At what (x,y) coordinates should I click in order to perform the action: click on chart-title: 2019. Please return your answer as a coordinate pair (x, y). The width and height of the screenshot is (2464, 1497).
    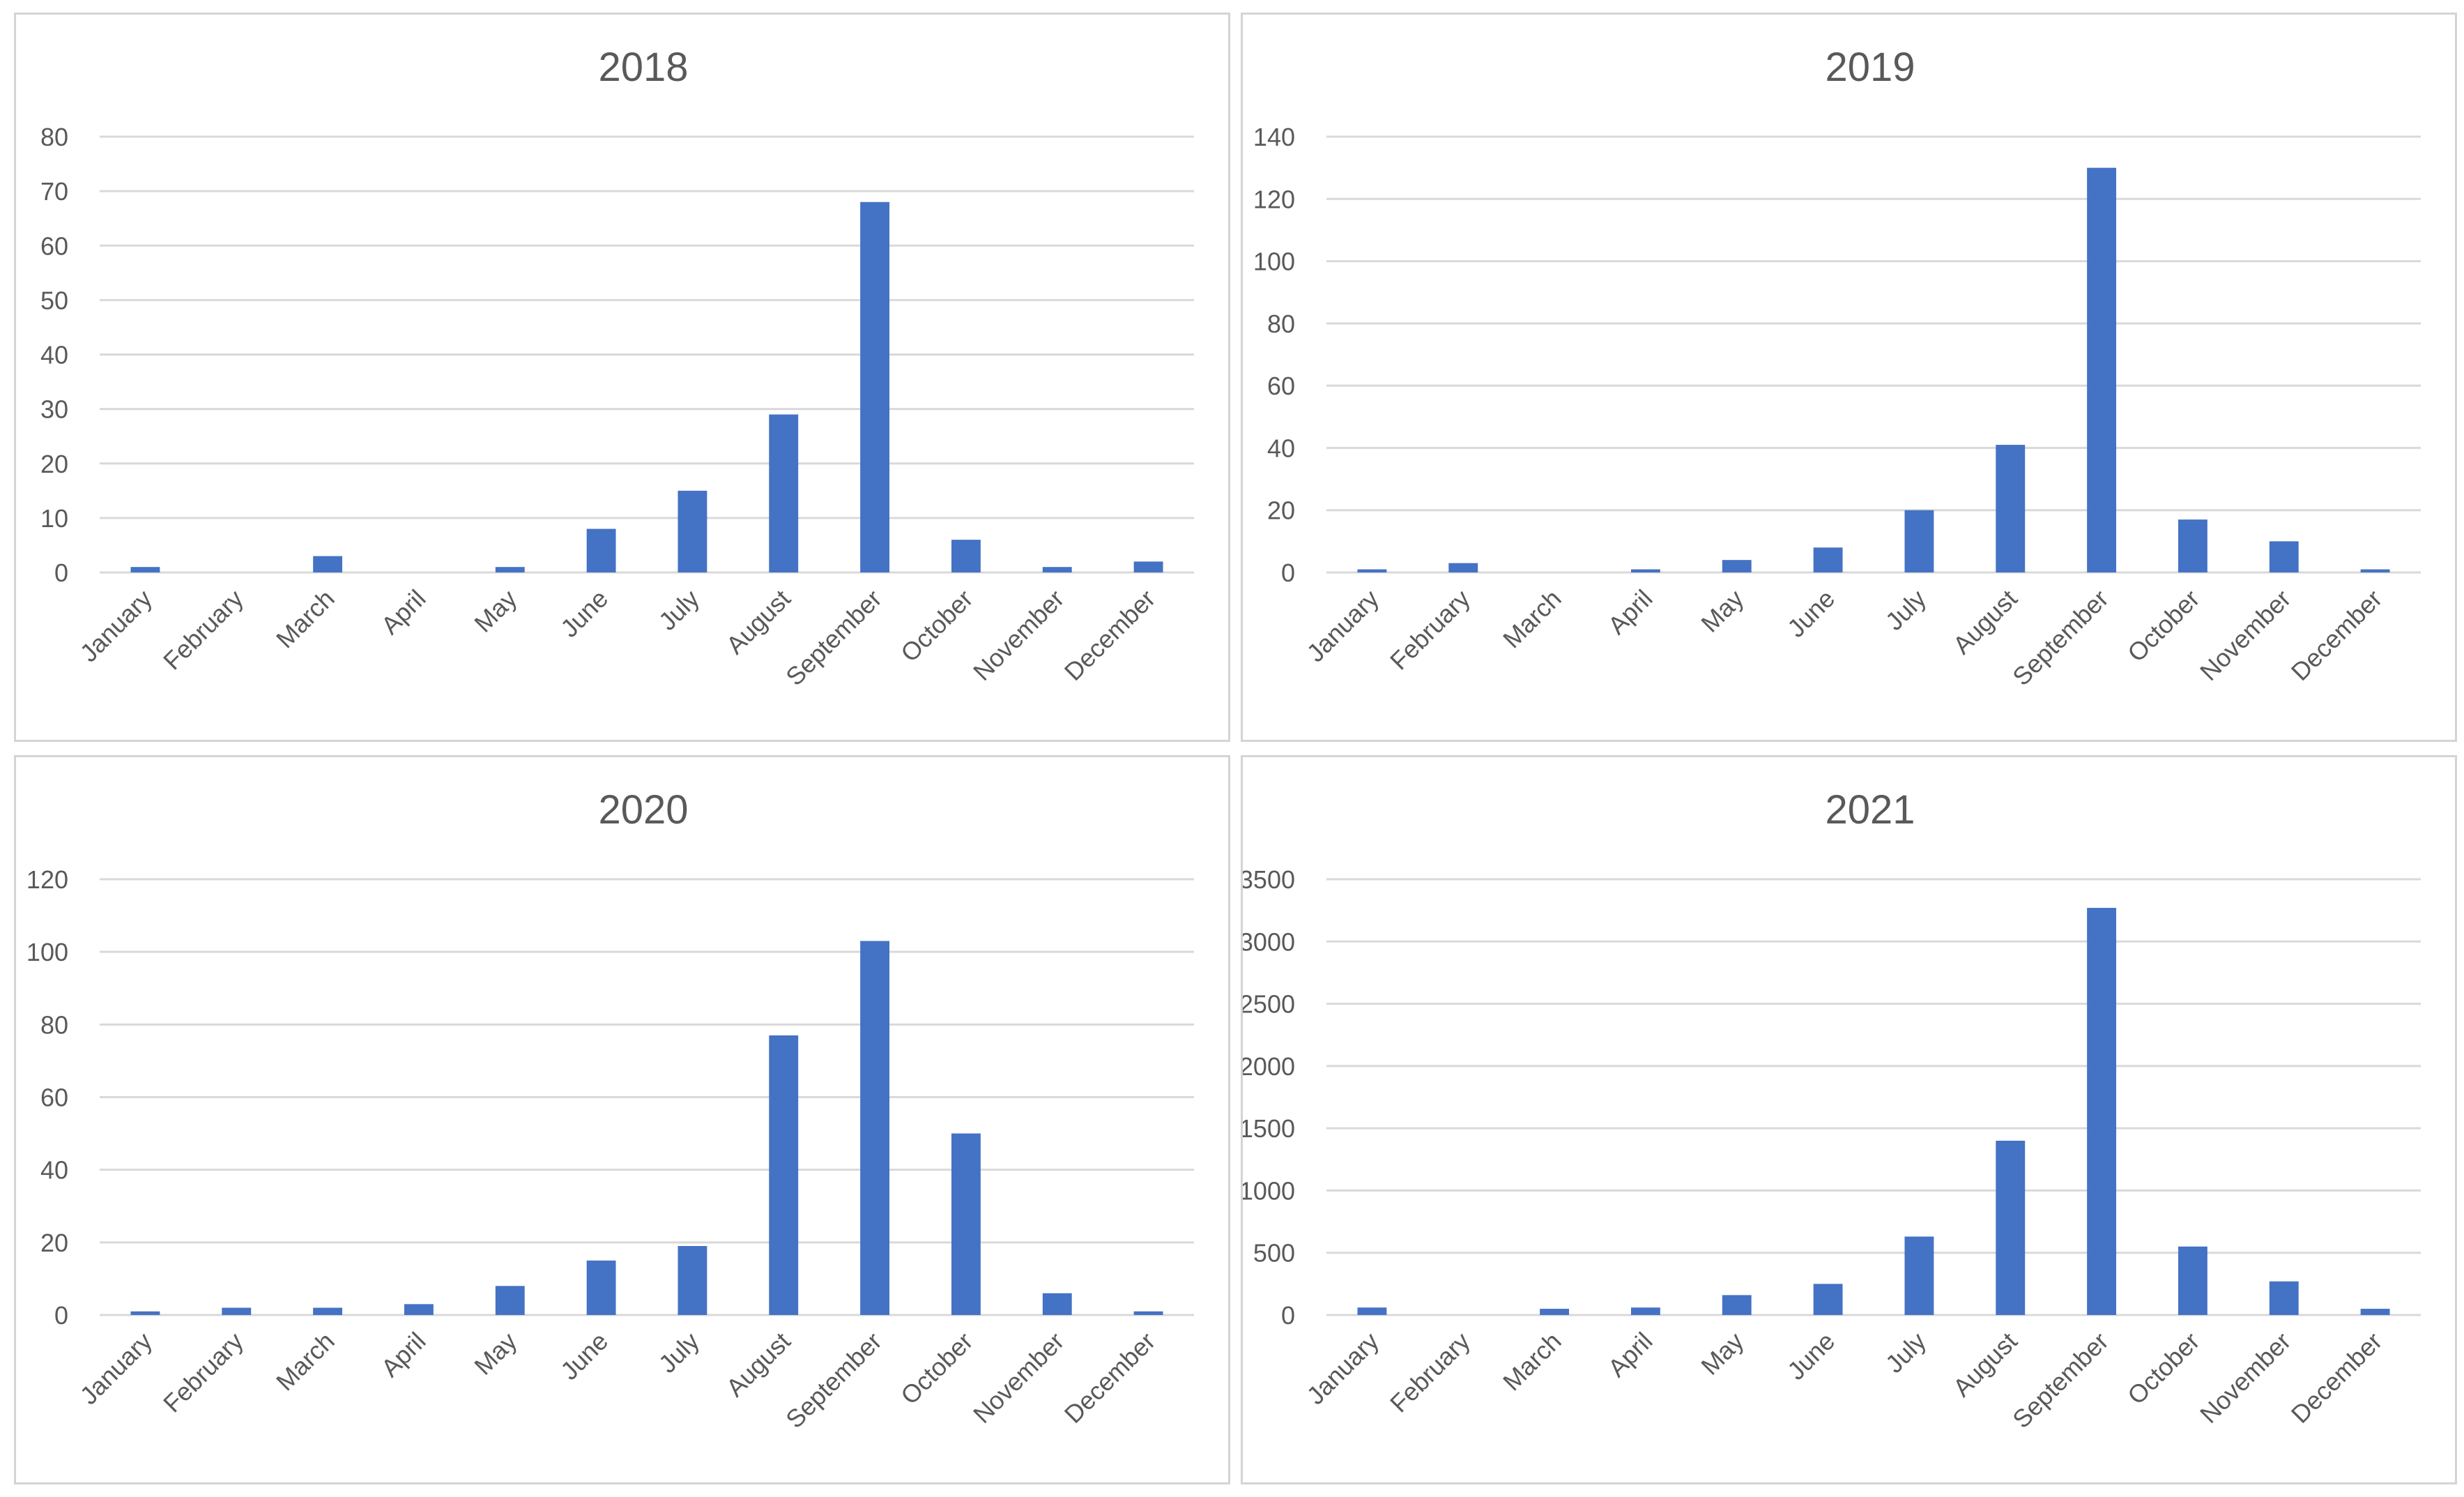
    Looking at the image, I should click on (1870, 67).